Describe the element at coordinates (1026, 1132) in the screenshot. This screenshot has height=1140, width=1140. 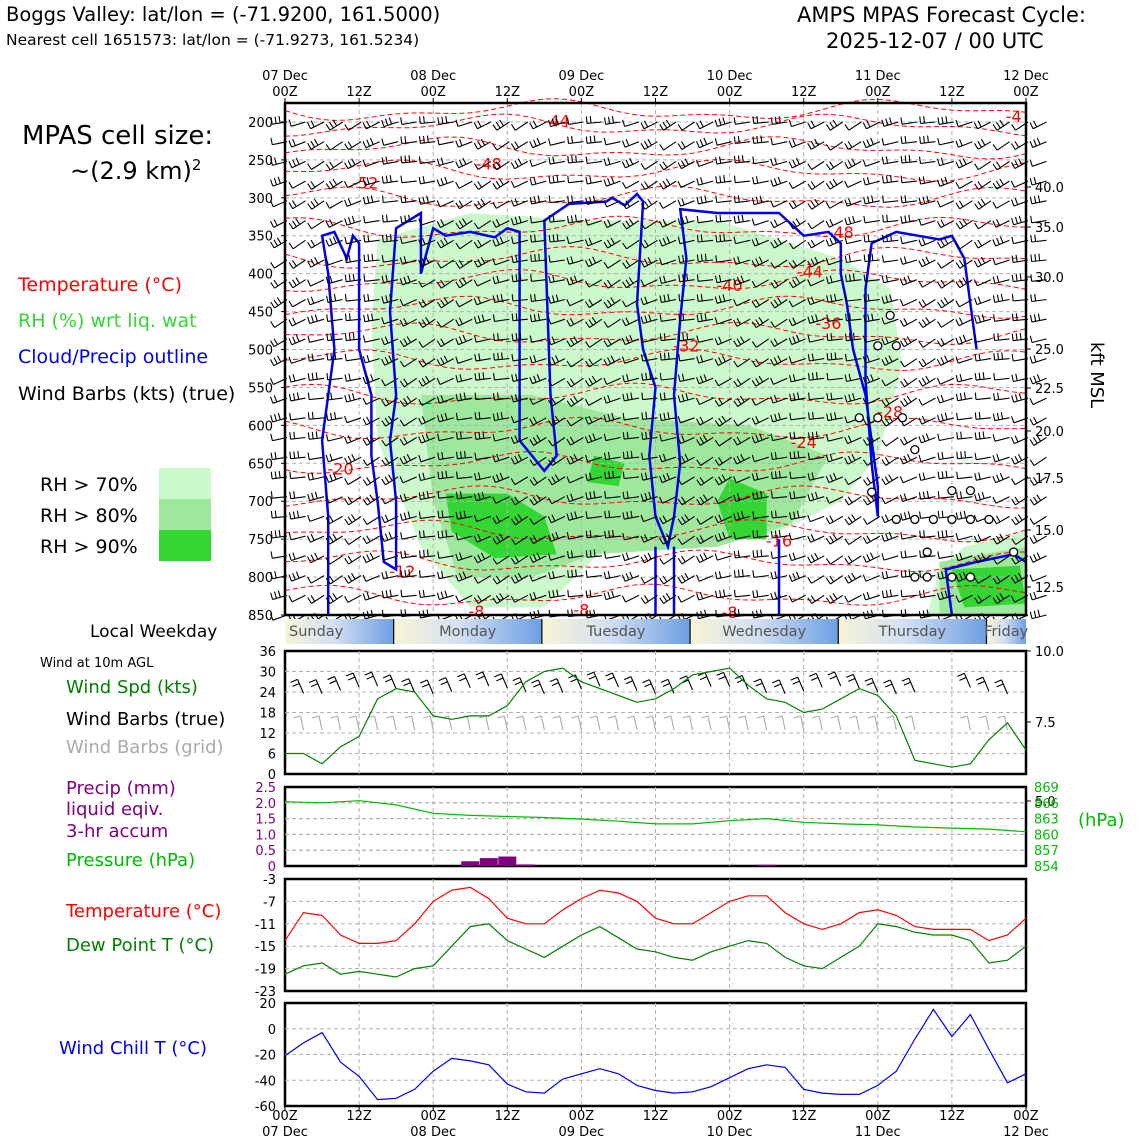
I see `date-label-bottom: 12 Dec` at that location.